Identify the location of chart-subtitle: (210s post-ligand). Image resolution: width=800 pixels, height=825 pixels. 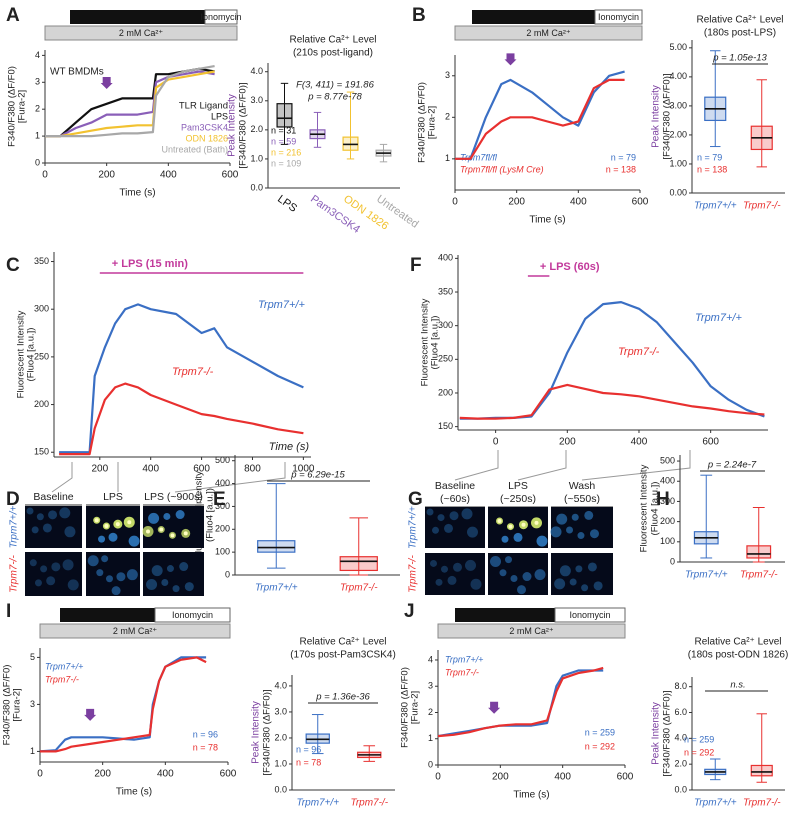
(333, 53).